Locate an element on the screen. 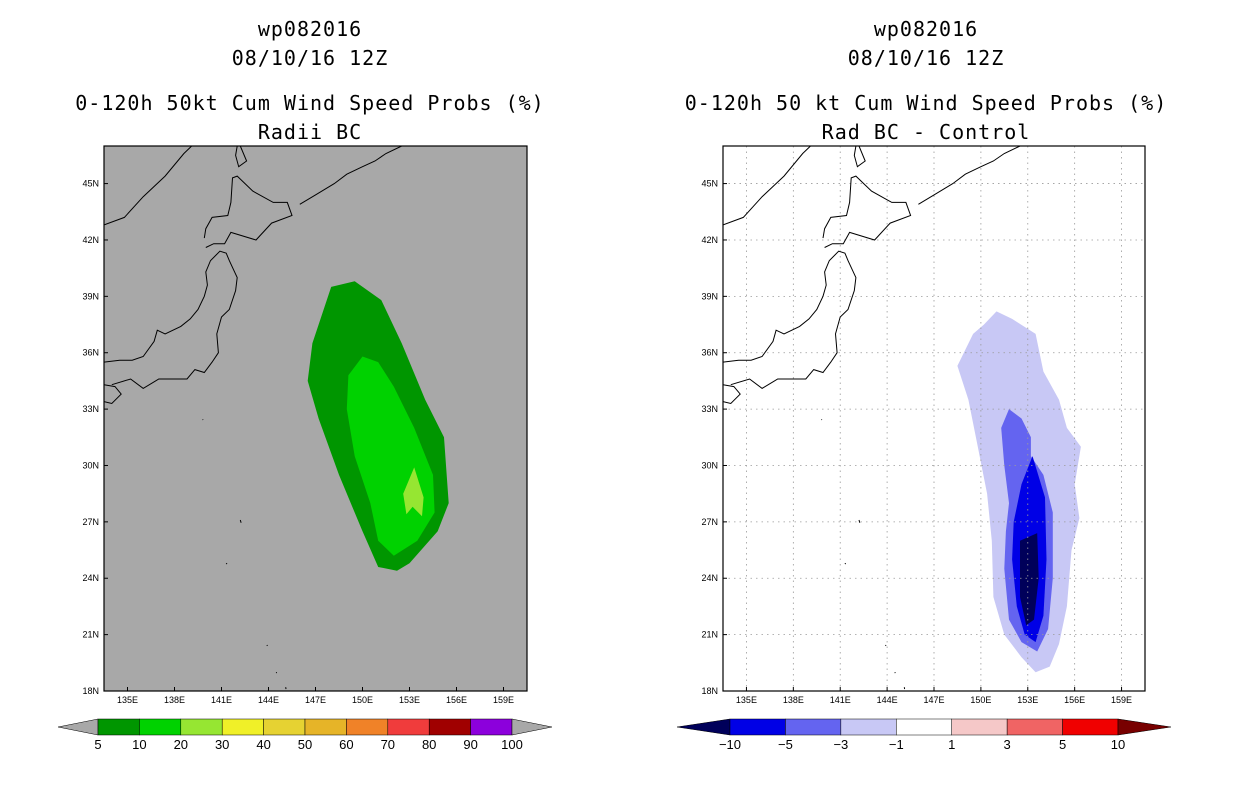 This screenshot has height=800, width=1236. colorbar-label: 40 is located at coordinates (263, 744).